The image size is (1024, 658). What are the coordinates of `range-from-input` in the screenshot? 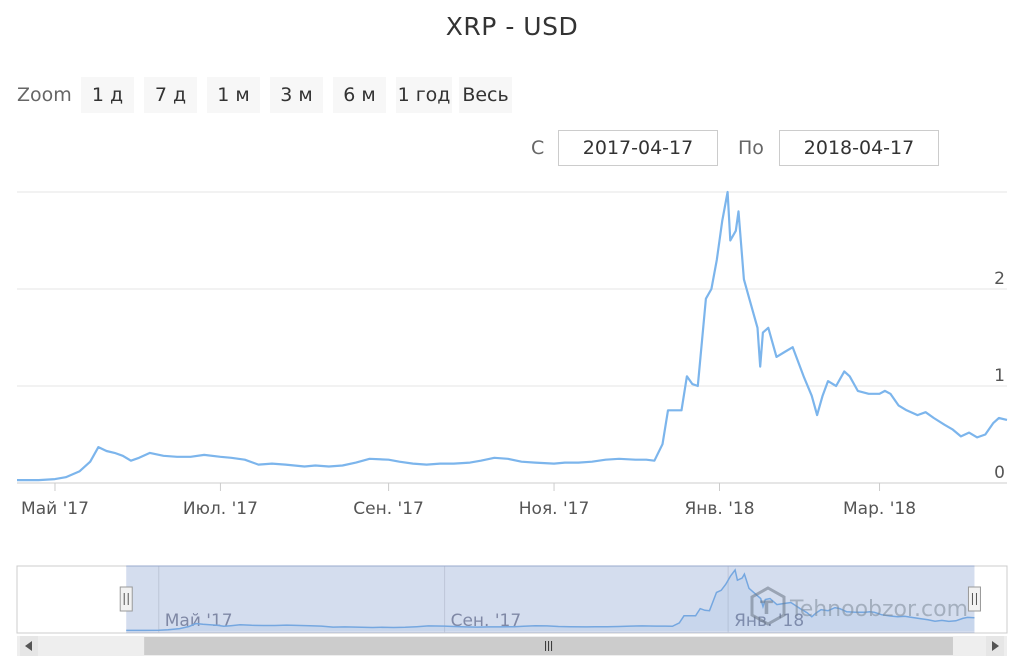 It's located at (638, 148).